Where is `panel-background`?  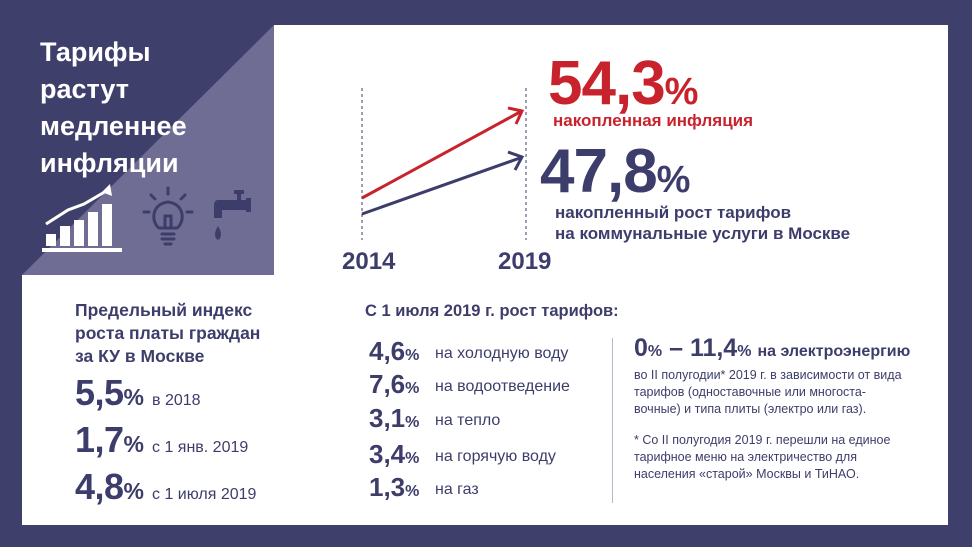 panel-background is located at coordinates (148, 150).